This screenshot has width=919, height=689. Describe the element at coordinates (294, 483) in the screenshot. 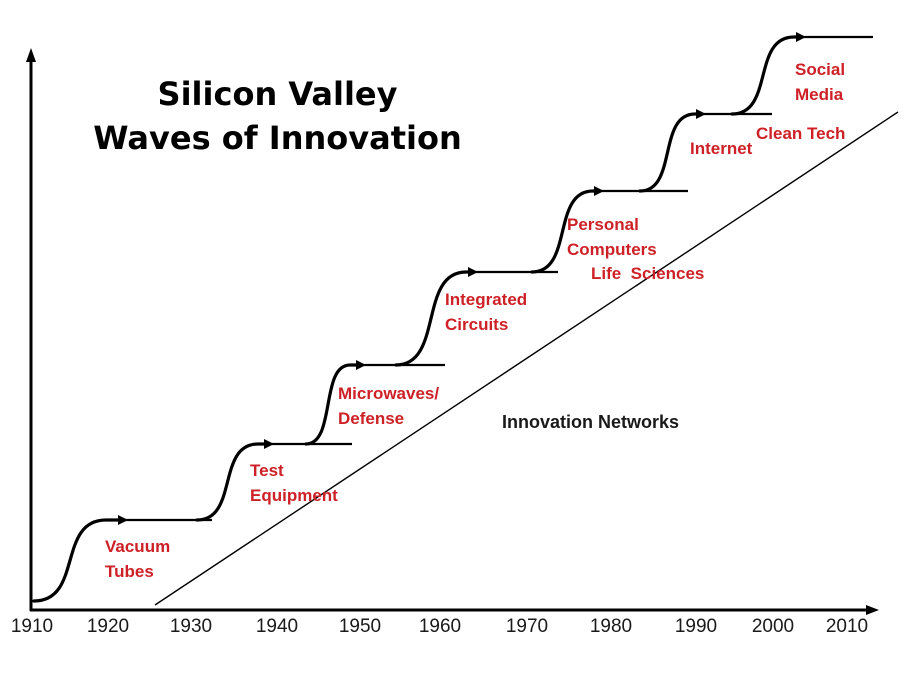

I see `label-test-equipment: Test Equipment` at that location.